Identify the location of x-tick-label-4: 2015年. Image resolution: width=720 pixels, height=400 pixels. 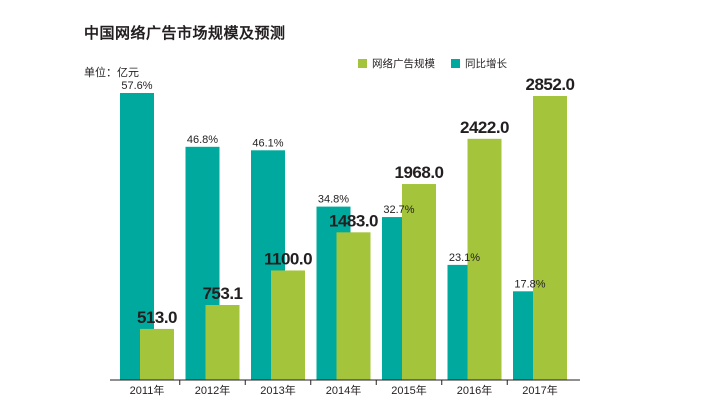
(408, 390).